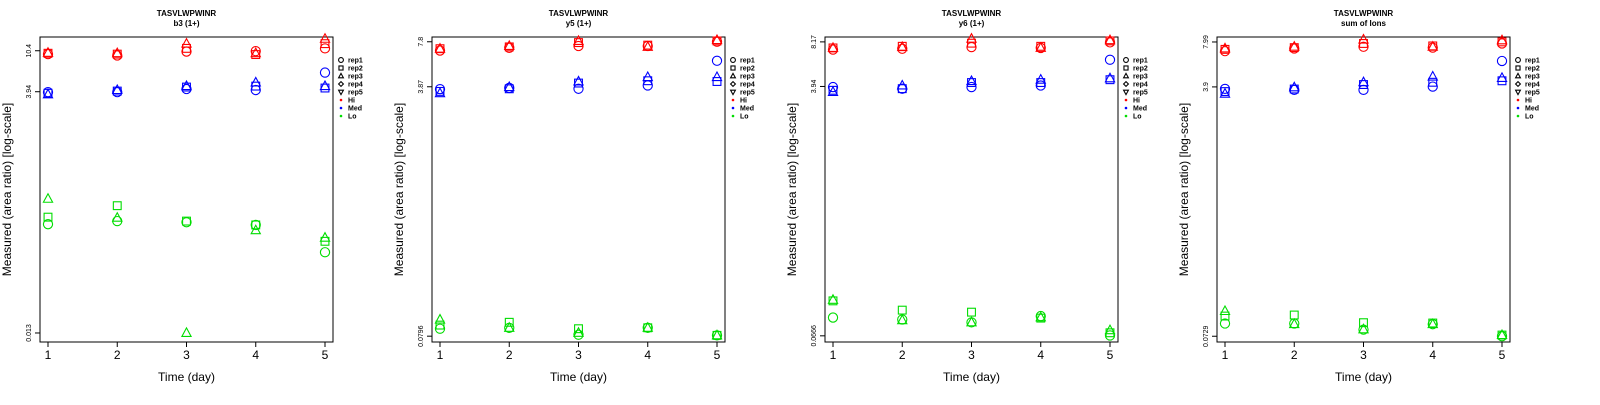 The width and height of the screenshot is (1600, 405). What do you see at coordinates (29, 51) in the screenshot?
I see `y-tick-label: 10.4` at bounding box center [29, 51].